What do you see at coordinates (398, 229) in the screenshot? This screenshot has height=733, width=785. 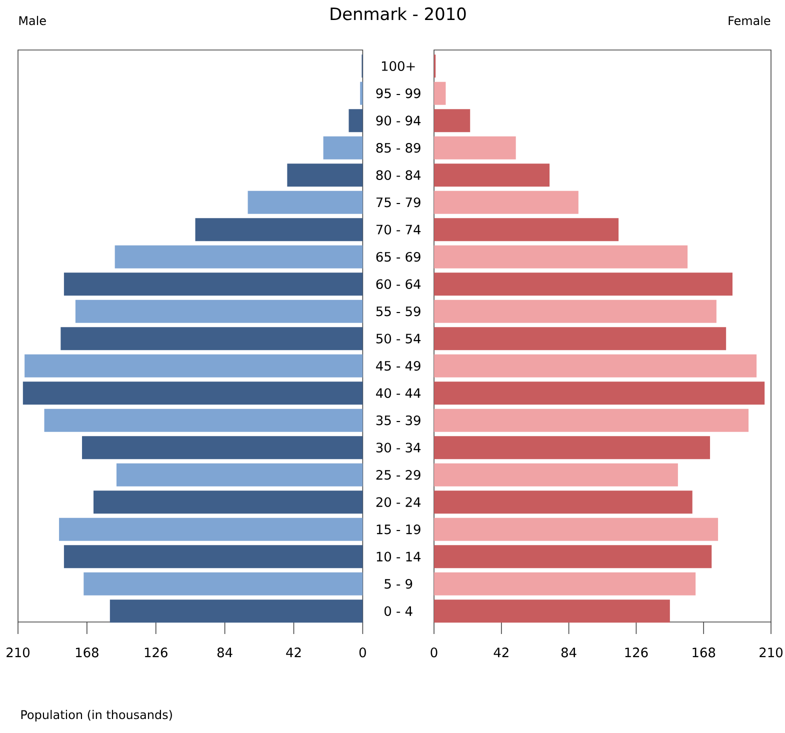 I see `y-tick-label: 70 - 74` at bounding box center [398, 229].